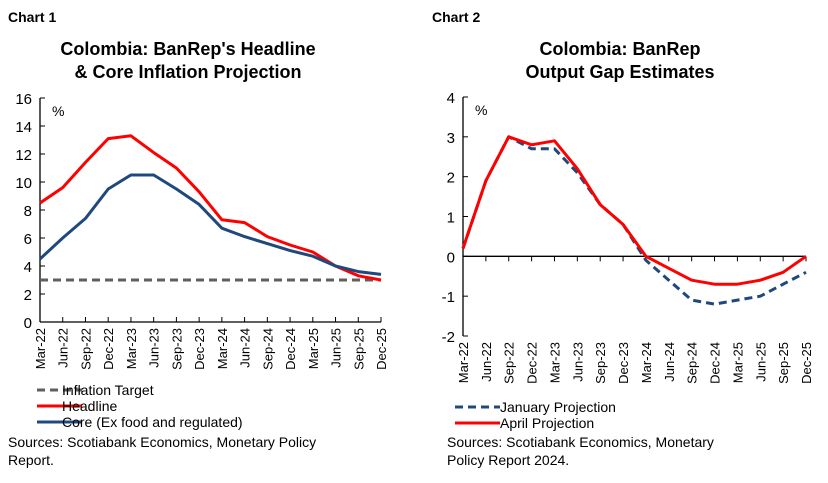 This screenshot has width=828, height=483. I want to click on y-tick-label: 10, so click(23, 183).